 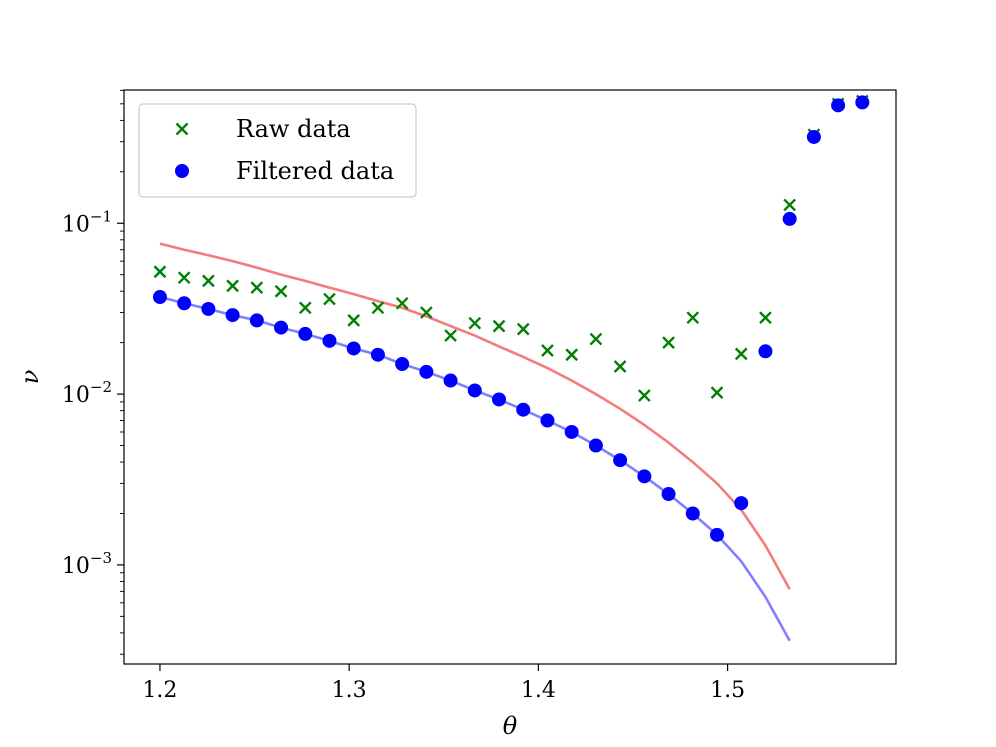 What do you see at coordinates (87, 222) in the screenshot?
I see `y-tick-label: 10⁻¹` at bounding box center [87, 222].